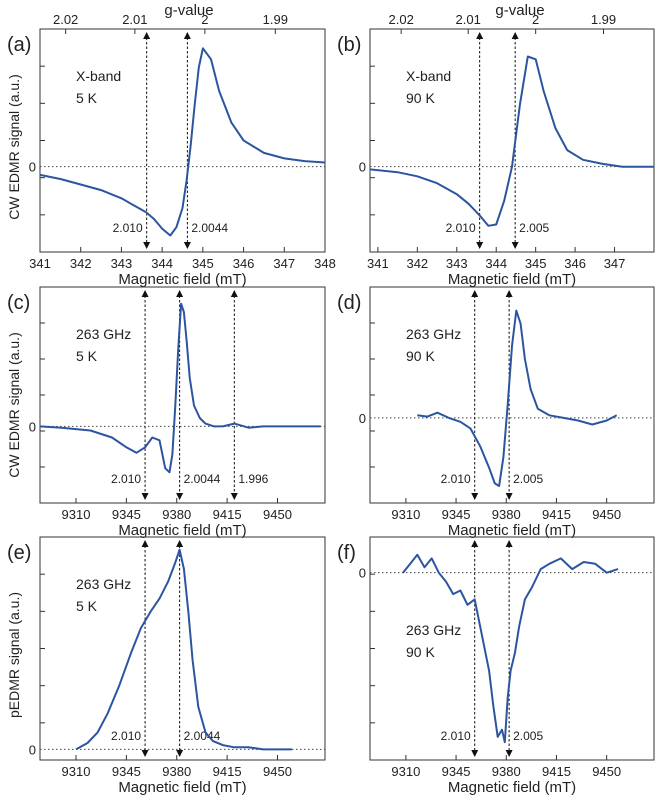 The height and width of the screenshot is (809, 665). What do you see at coordinates (202, 479) in the screenshot?
I see `g-marker-label: 2.0044` at bounding box center [202, 479].